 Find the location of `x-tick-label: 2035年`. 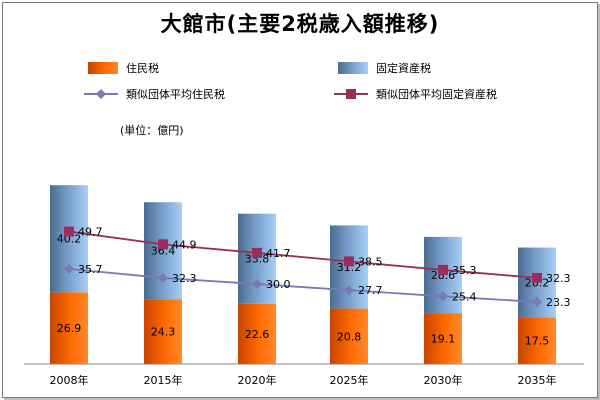

x-tick-label: 2035年 is located at coordinates (537, 380).